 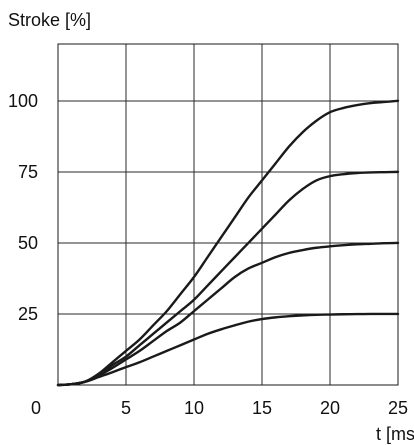 I want to click on x-tick-label: 10, so click(x=194, y=408).